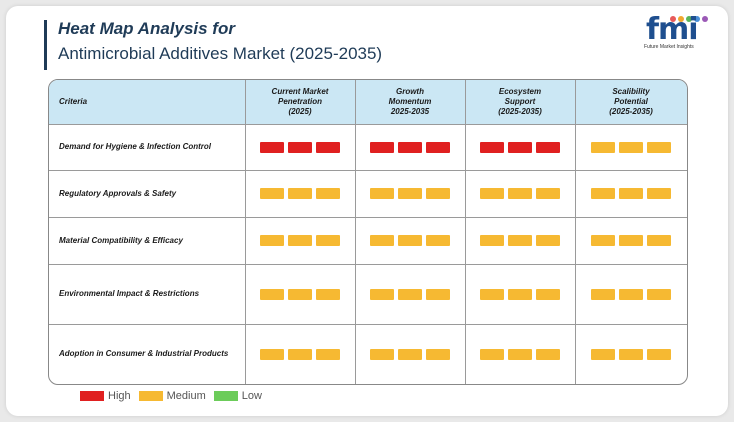 The height and width of the screenshot is (422, 734). I want to click on legend-item: High, so click(105, 396).